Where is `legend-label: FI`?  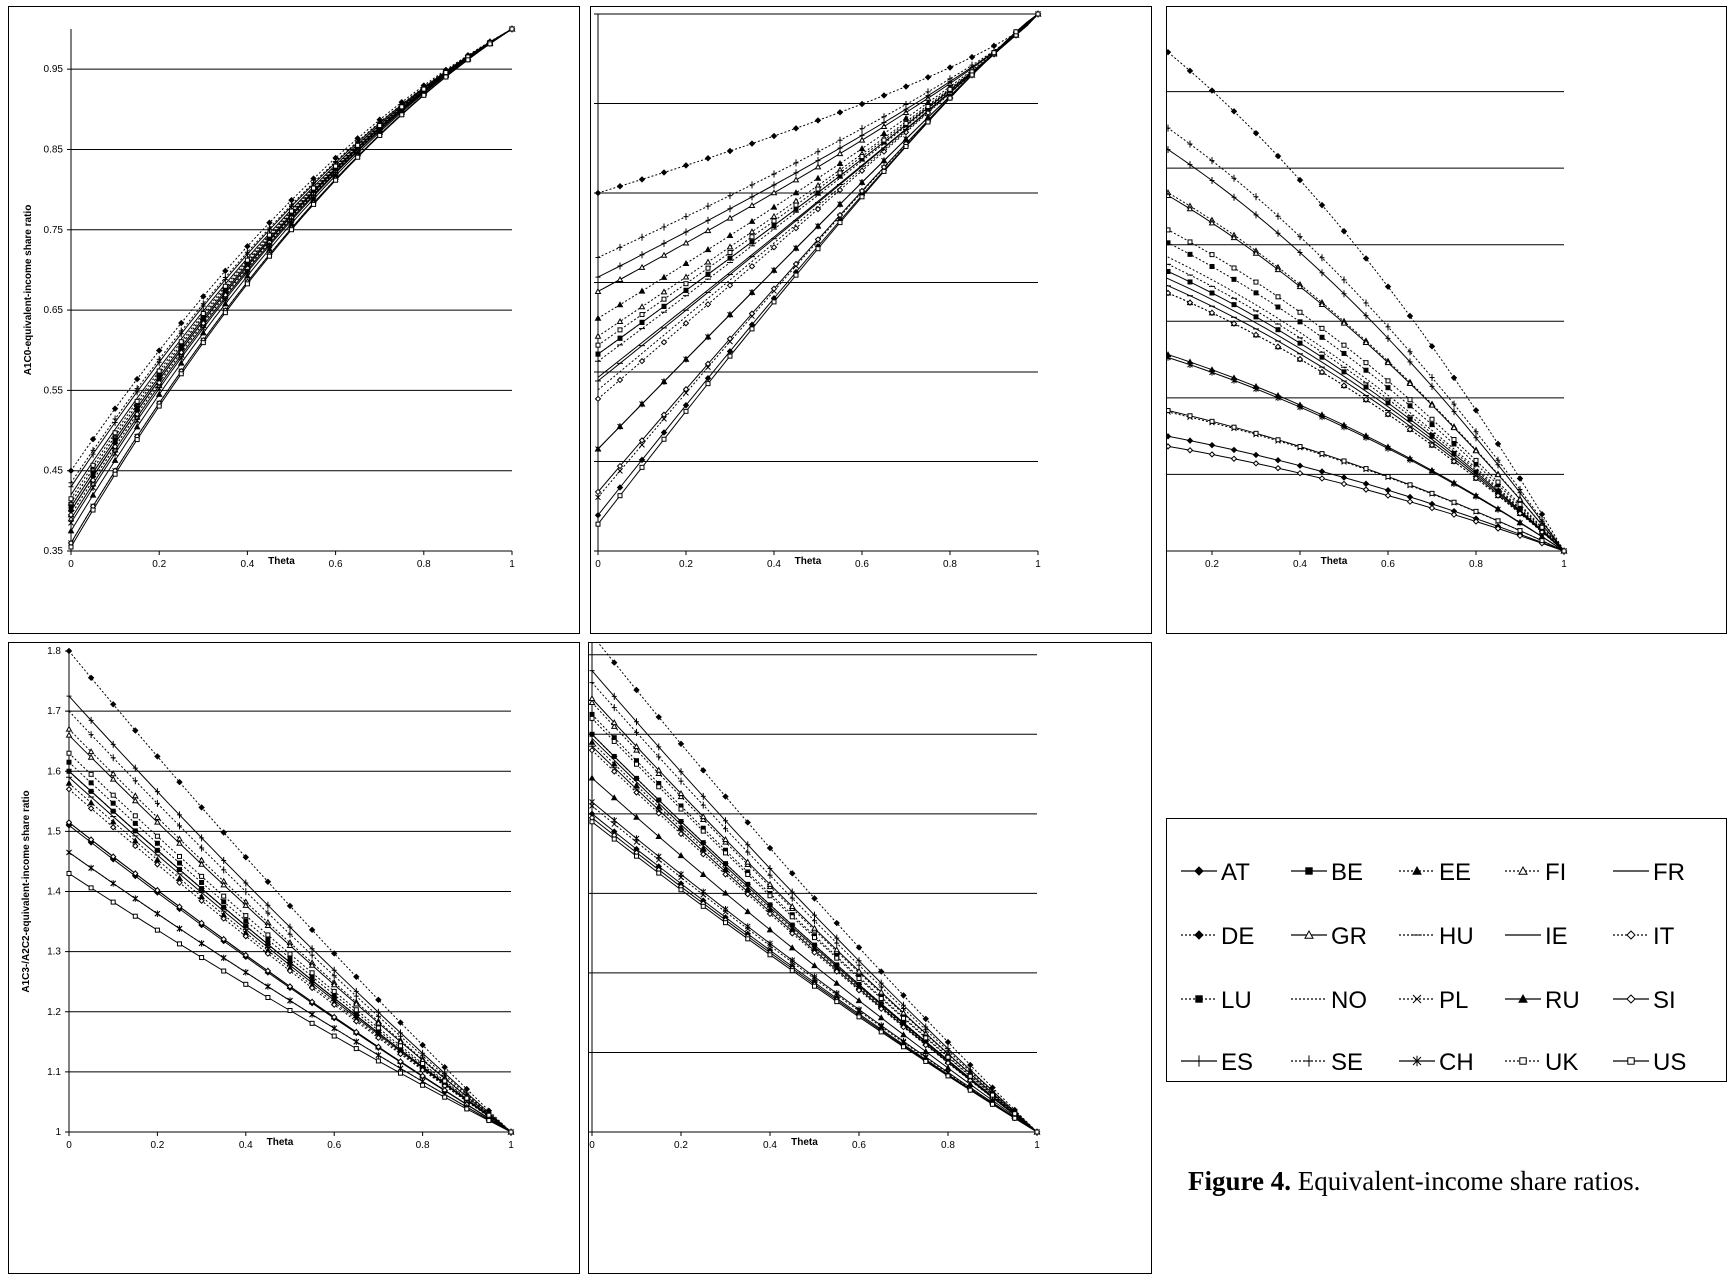 legend-label: FI is located at coordinates (1555, 872).